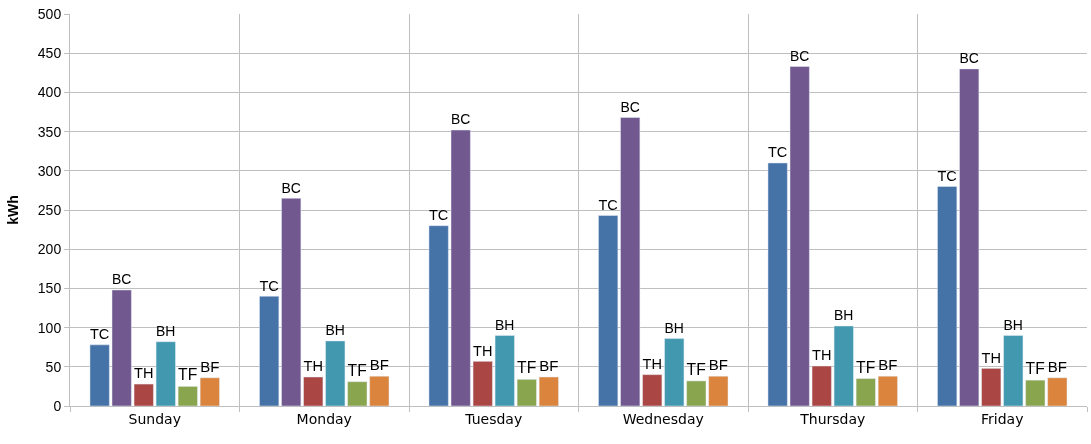 The width and height of the screenshot is (1091, 444). What do you see at coordinates (188, 375) in the screenshot?
I see `series-label: TF` at bounding box center [188, 375].